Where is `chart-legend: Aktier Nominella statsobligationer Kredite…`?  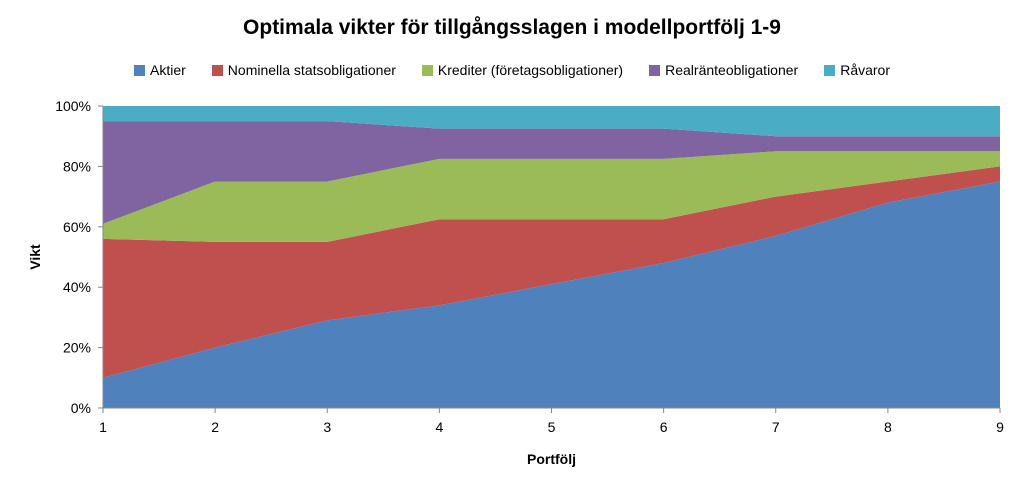
chart-legend: Aktier Nominella statsobligationer Kredite… is located at coordinates (512, 70).